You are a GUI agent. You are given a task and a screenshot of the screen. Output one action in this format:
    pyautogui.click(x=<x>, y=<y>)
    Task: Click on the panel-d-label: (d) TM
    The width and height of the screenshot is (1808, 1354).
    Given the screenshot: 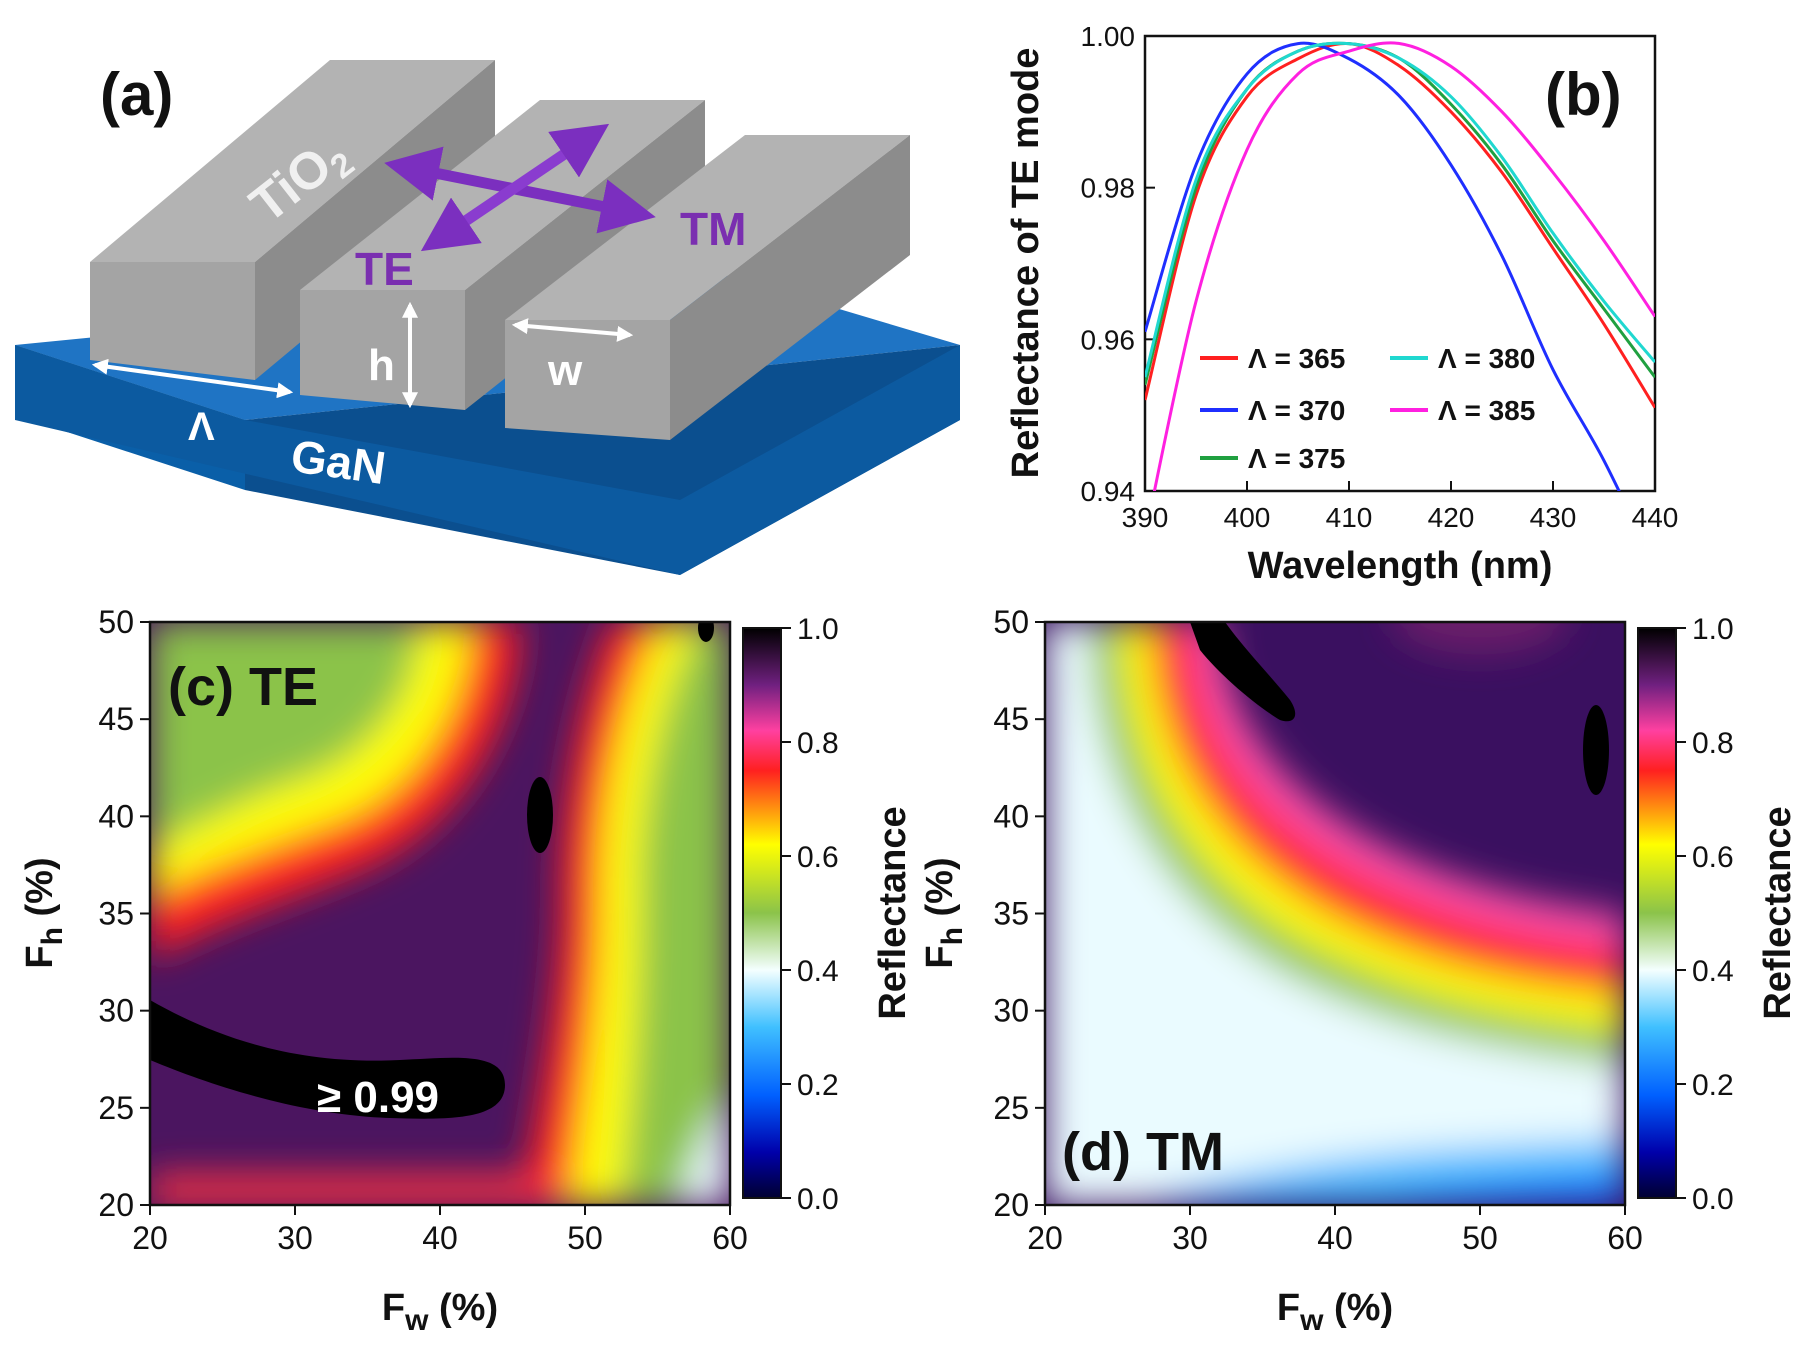 What is the action you would take?
    pyautogui.click(x=1143, y=1152)
    